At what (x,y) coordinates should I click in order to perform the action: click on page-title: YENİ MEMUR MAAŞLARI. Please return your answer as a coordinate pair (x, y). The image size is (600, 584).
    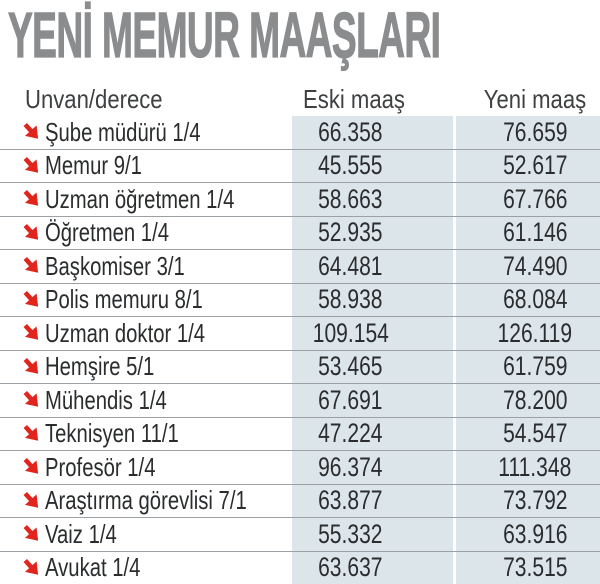
    Looking at the image, I should click on (225, 35).